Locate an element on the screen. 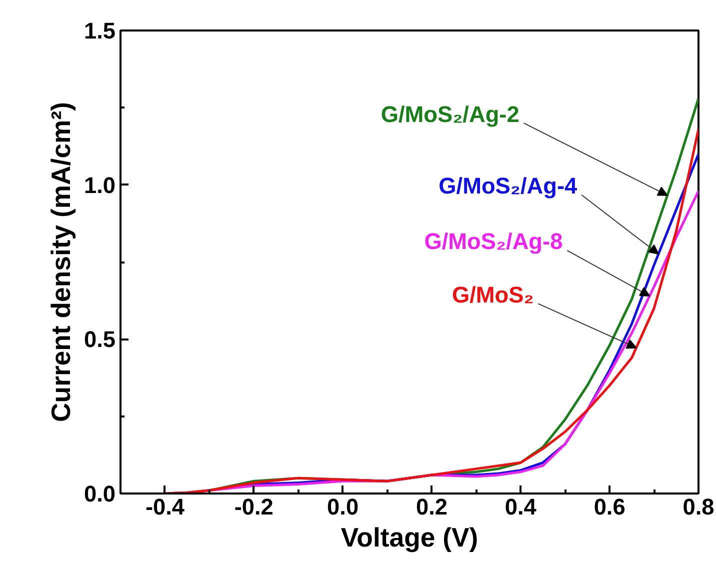 This screenshot has width=716, height=578. text: G/MoS₂/Ag-2 is located at coordinates (450, 113).